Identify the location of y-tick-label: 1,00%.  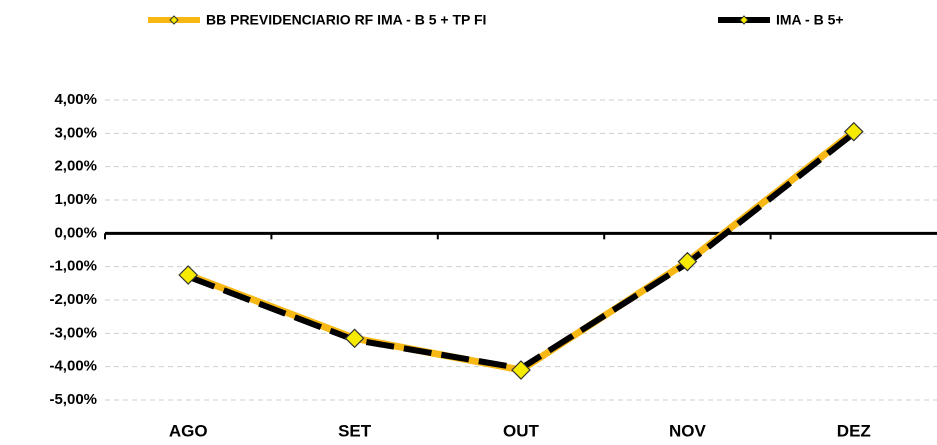
(75, 199).